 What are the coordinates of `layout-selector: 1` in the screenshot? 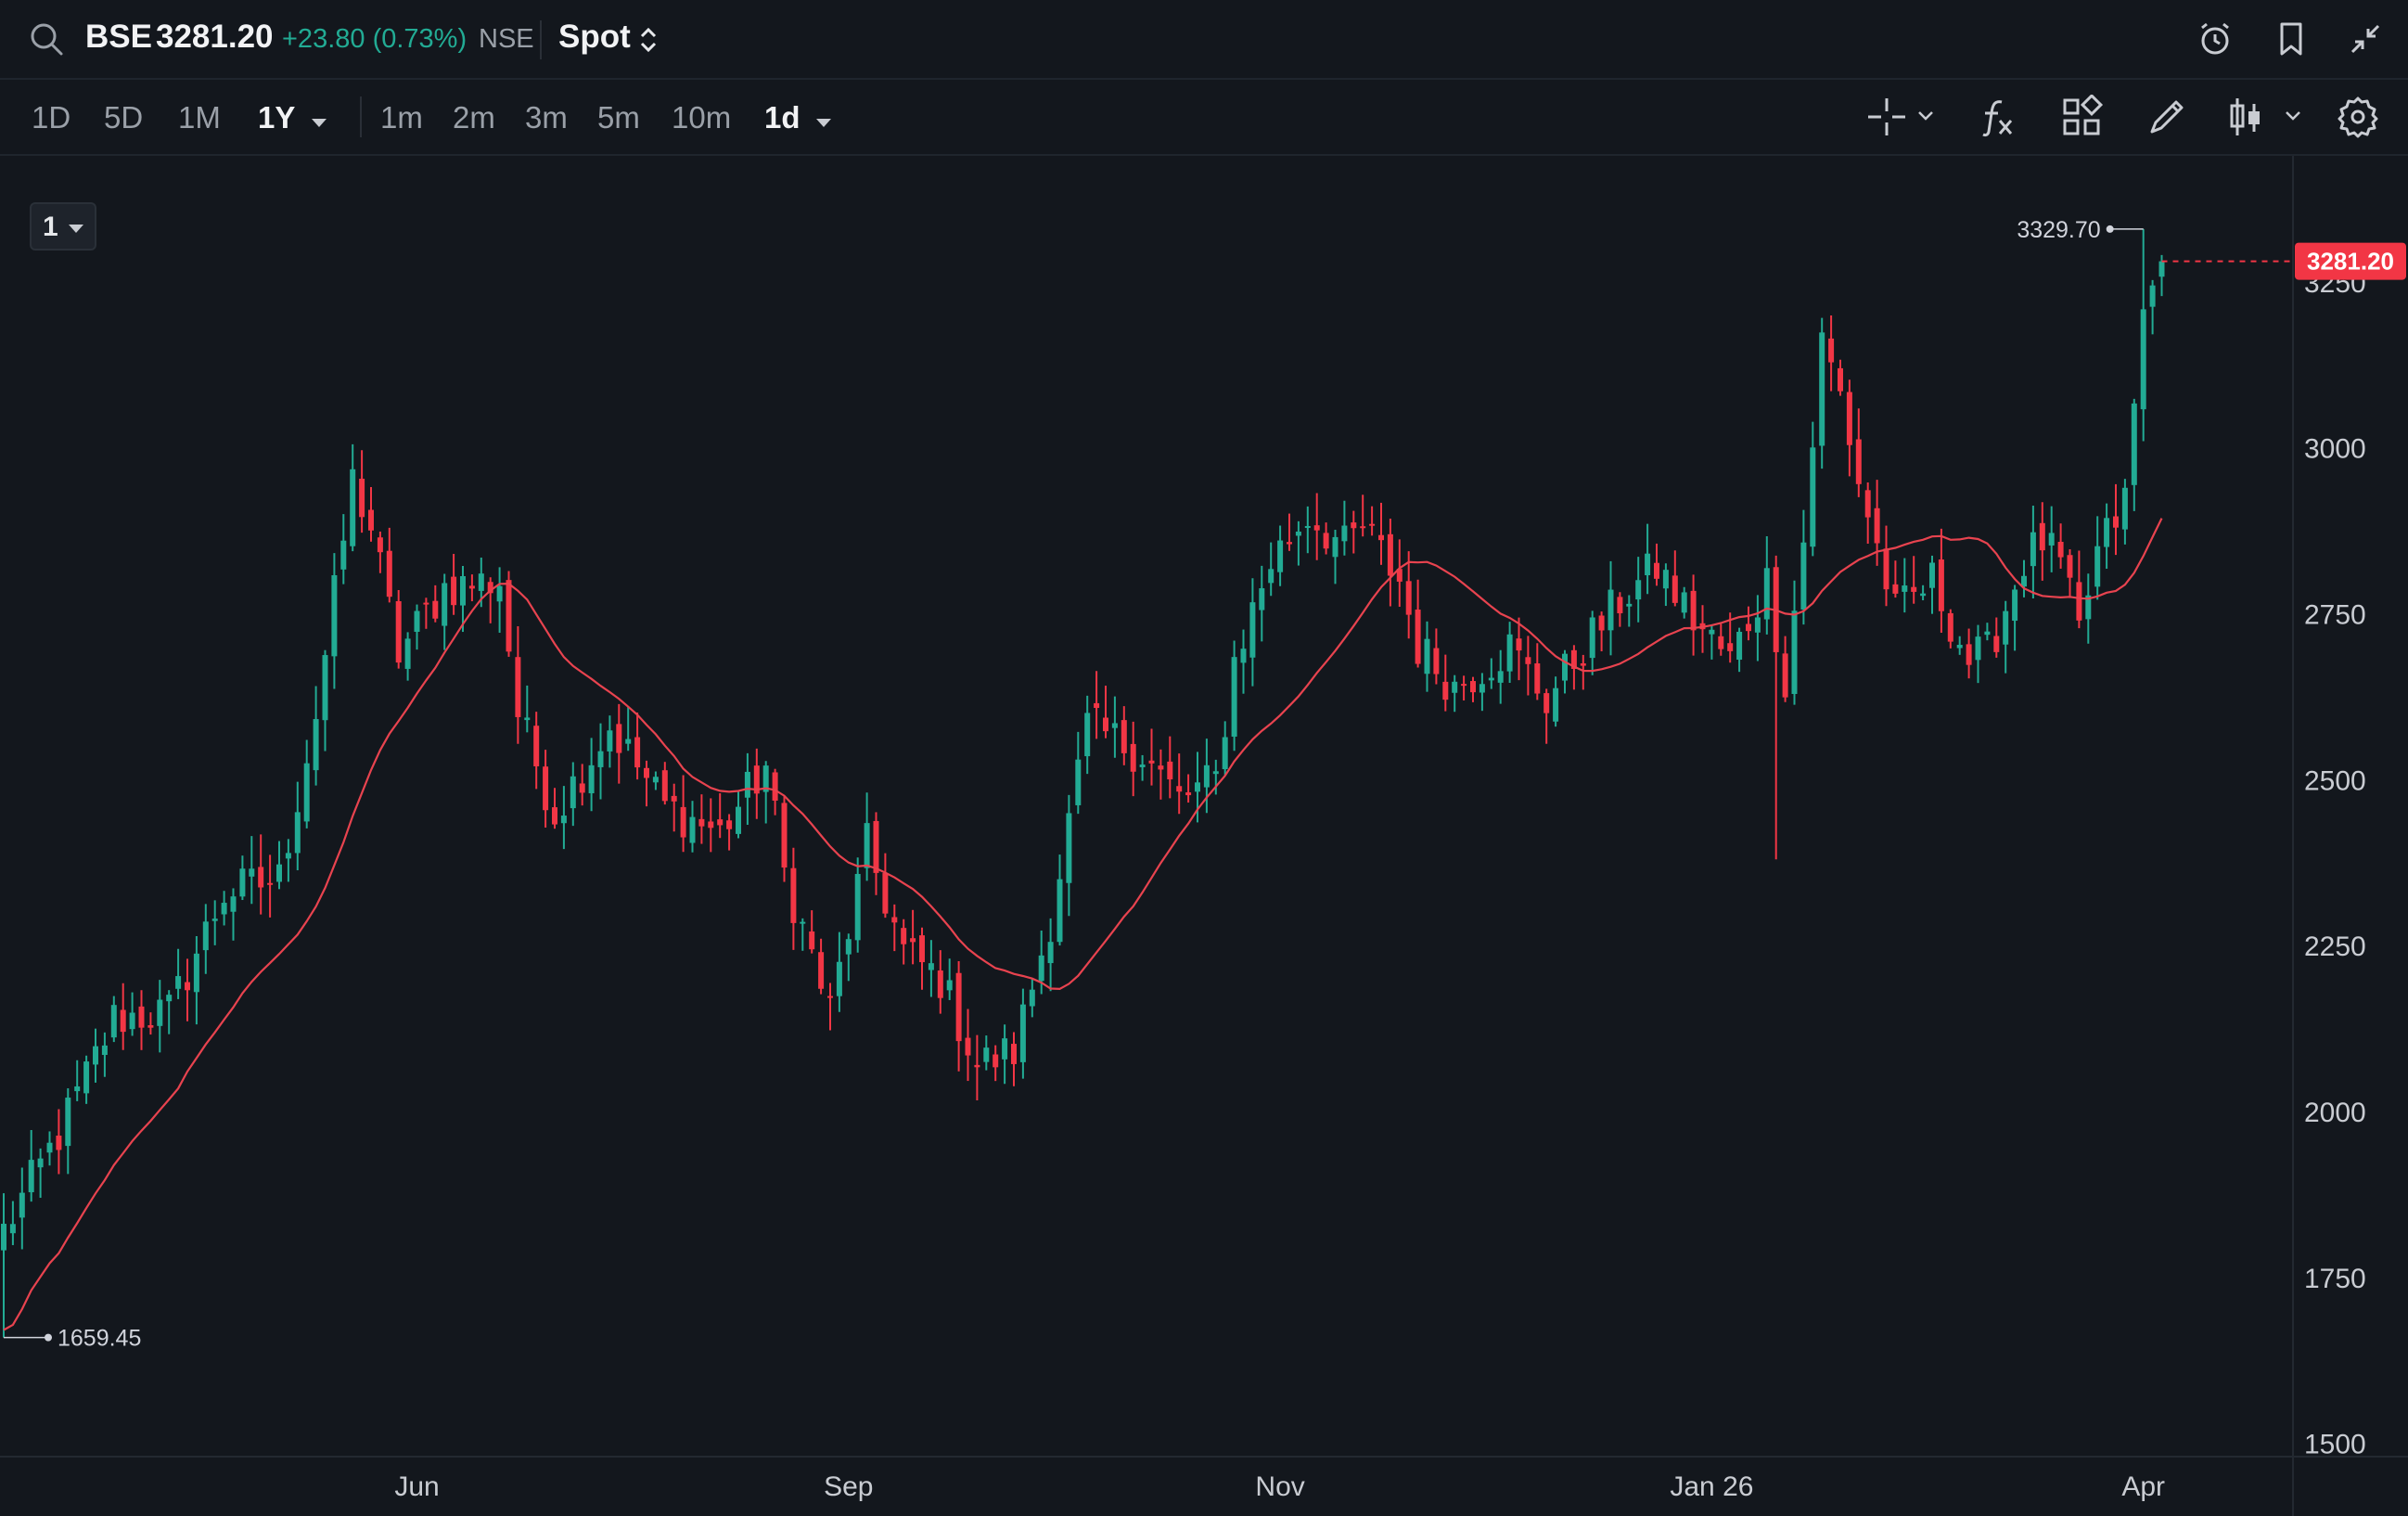 It's located at (63, 226).